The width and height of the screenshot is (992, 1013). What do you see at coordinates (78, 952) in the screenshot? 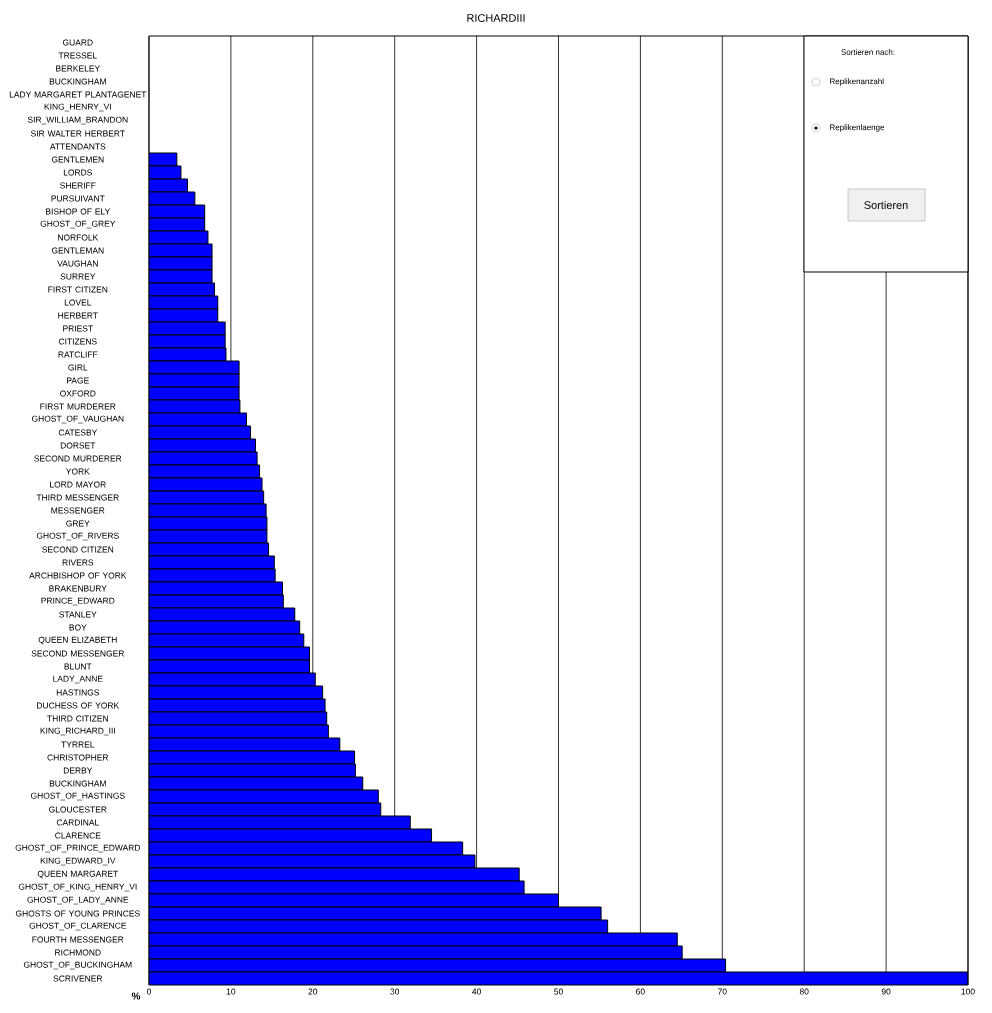
I see `y-tick-label: RICHMOND` at bounding box center [78, 952].